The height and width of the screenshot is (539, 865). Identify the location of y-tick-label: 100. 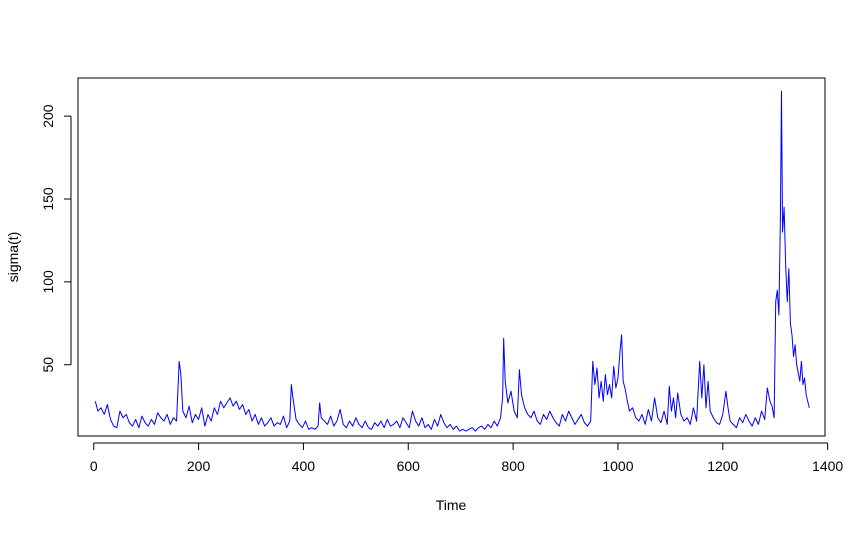
(48, 282).